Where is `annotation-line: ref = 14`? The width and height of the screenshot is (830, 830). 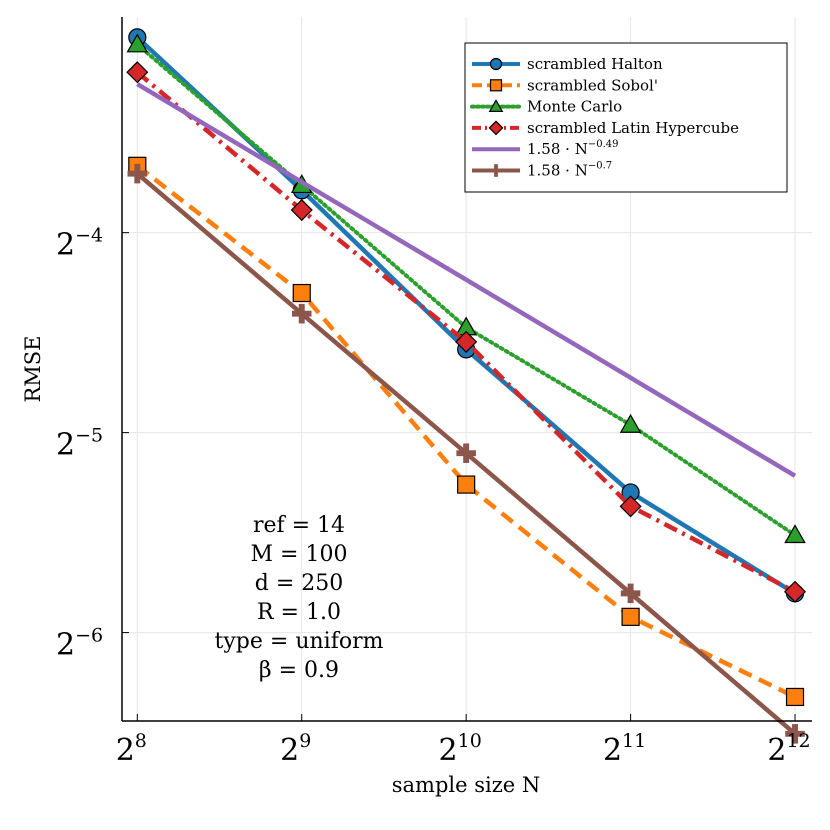 annotation-line: ref = 14 is located at coordinates (299, 525).